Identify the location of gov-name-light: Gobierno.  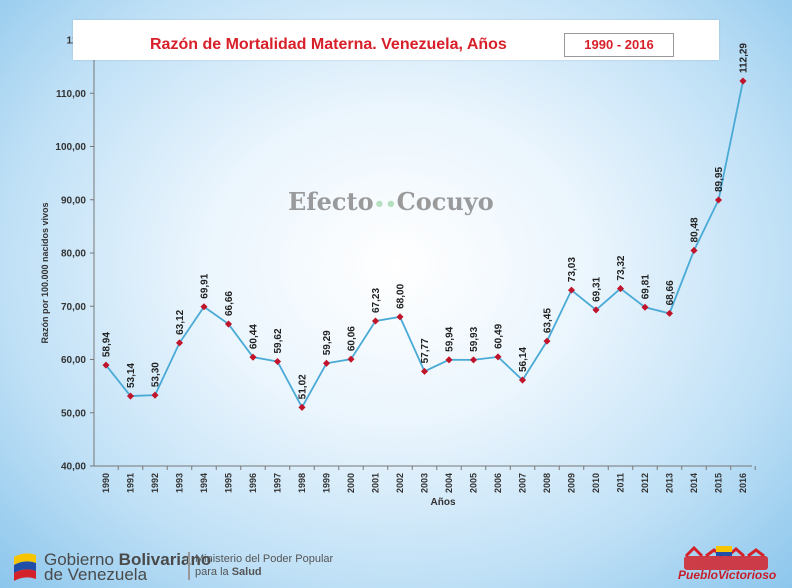
(81, 559).